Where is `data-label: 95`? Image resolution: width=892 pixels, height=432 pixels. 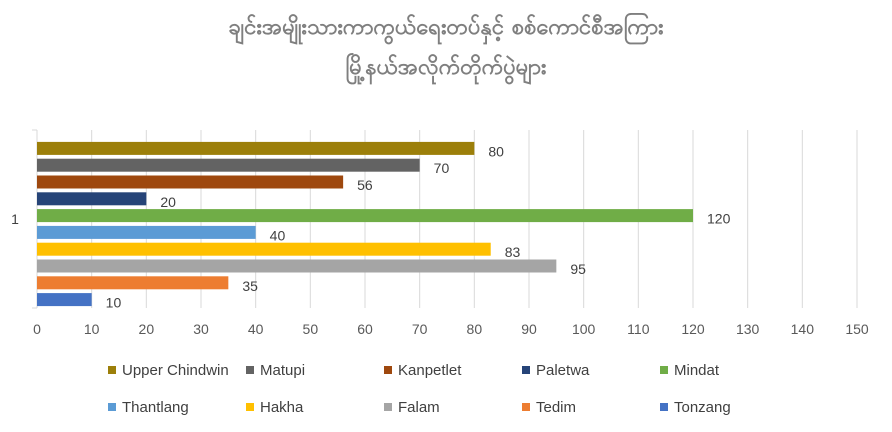
data-label: 95 is located at coordinates (578, 269).